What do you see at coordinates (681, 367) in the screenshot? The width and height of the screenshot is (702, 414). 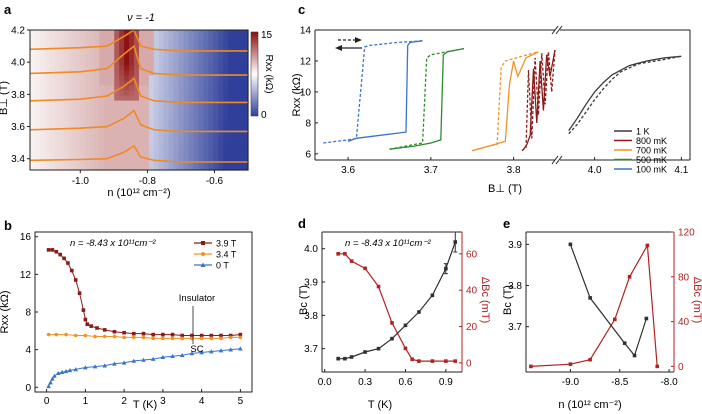 I see `y-tick-label-right: 0` at bounding box center [681, 367].